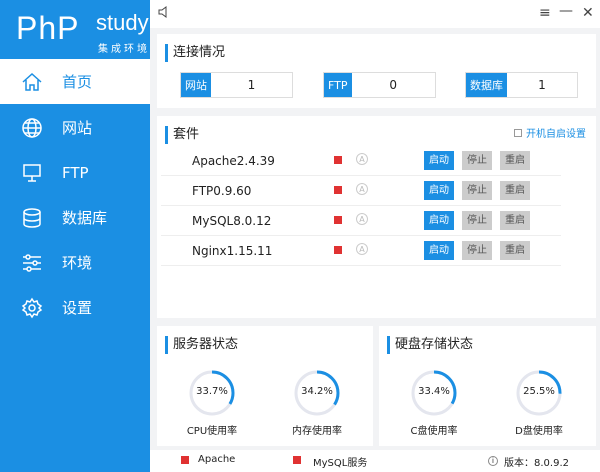 This screenshot has height=472, width=600. I want to click on service-name: Nginx1.15.11, so click(232, 251).